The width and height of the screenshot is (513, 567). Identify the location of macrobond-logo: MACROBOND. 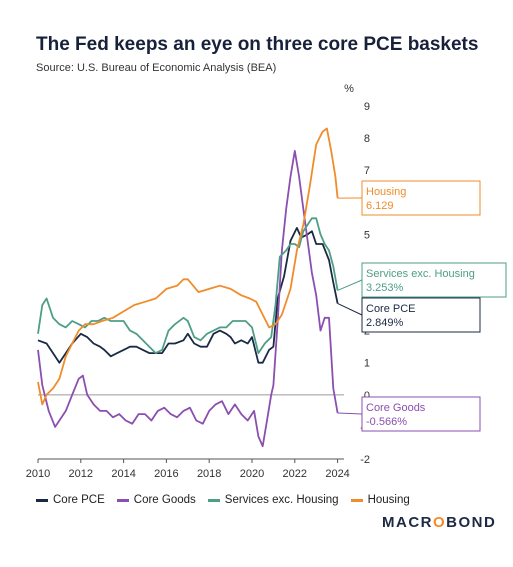
(439, 522).